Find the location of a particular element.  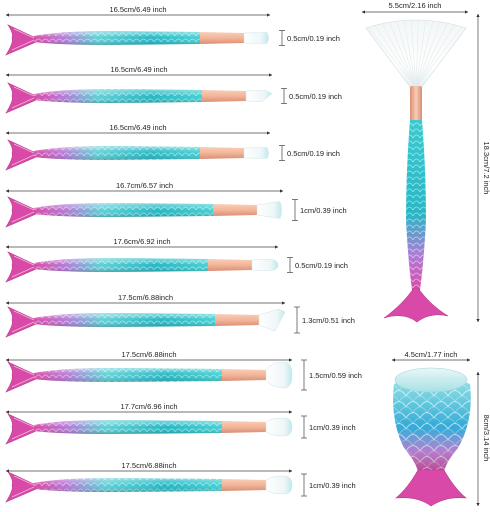

brush-8: 17.7cm/6.96 inch 1cm/0.39 inch is located at coordinates (180, 423).